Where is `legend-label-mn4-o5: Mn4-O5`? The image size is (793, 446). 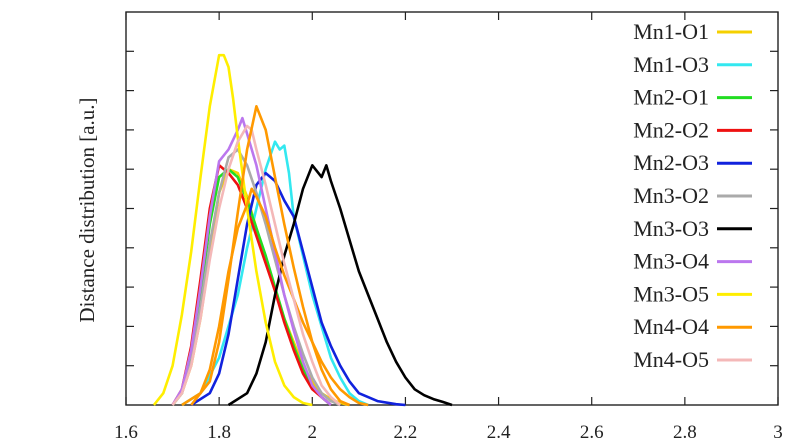 legend-label-mn4-o5: Mn4-O5 is located at coordinates (671, 359).